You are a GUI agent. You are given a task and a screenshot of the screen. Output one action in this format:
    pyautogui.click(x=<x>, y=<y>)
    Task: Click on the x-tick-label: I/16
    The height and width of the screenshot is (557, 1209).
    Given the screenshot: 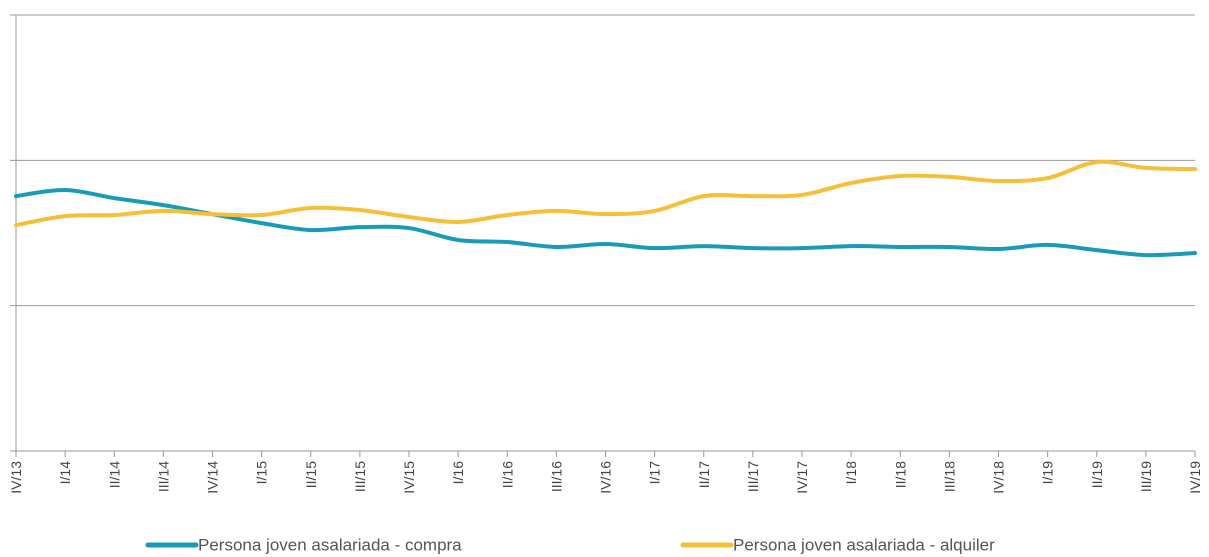 What is the action you would take?
    pyautogui.click(x=458, y=473)
    